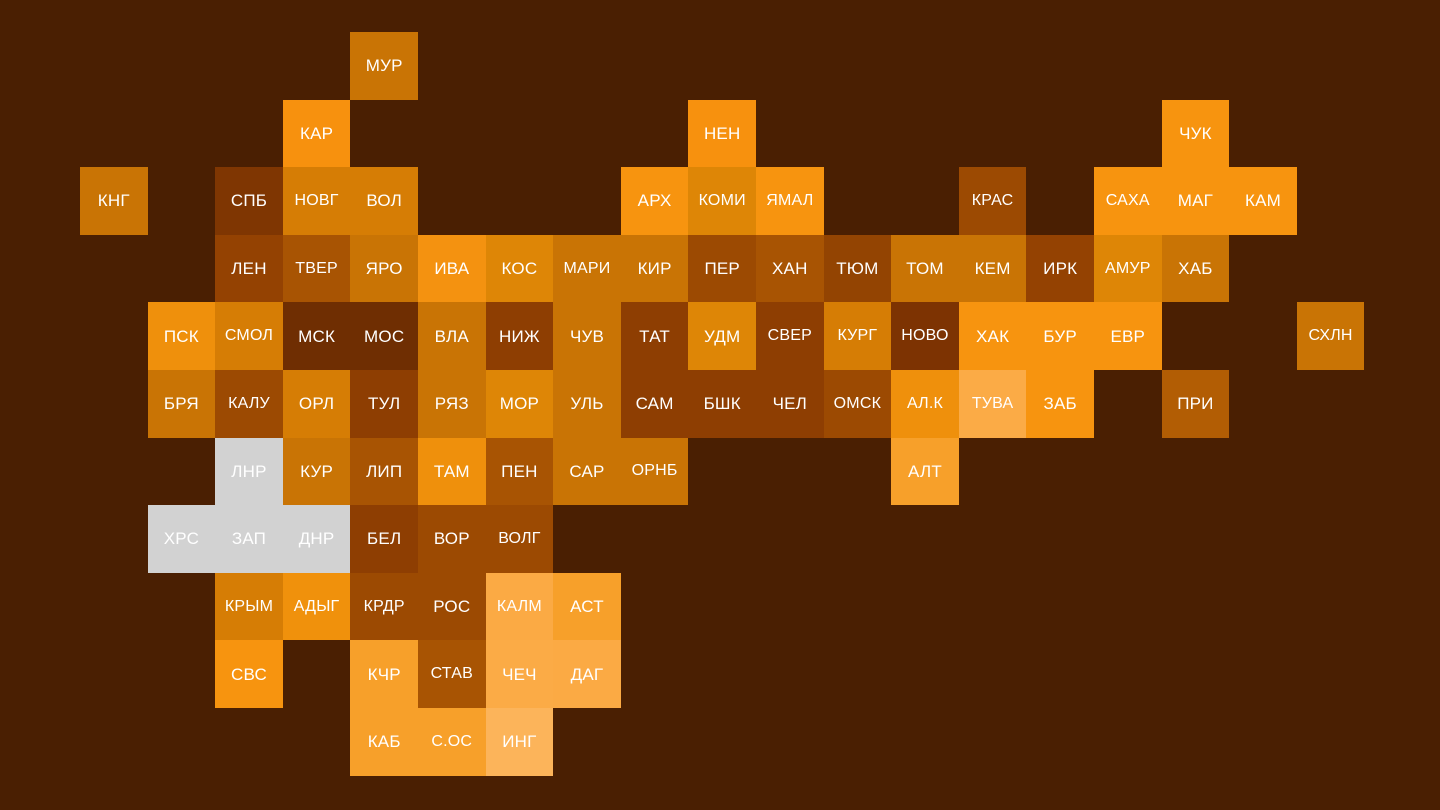 The image size is (1440, 810). Describe the element at coordinates (722, 133) in the screenshot. I see `region-tile: НЕН` at that location.